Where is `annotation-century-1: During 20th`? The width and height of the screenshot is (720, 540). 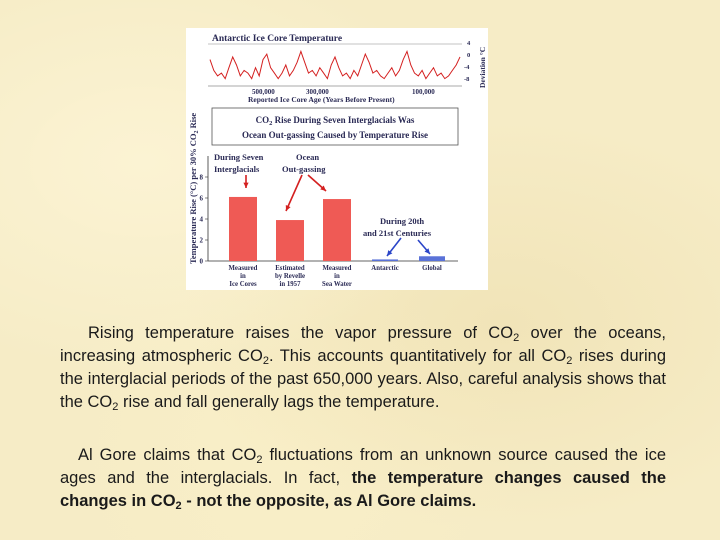
annotation-century-1: During 20th is located at coordinates (402, 221).